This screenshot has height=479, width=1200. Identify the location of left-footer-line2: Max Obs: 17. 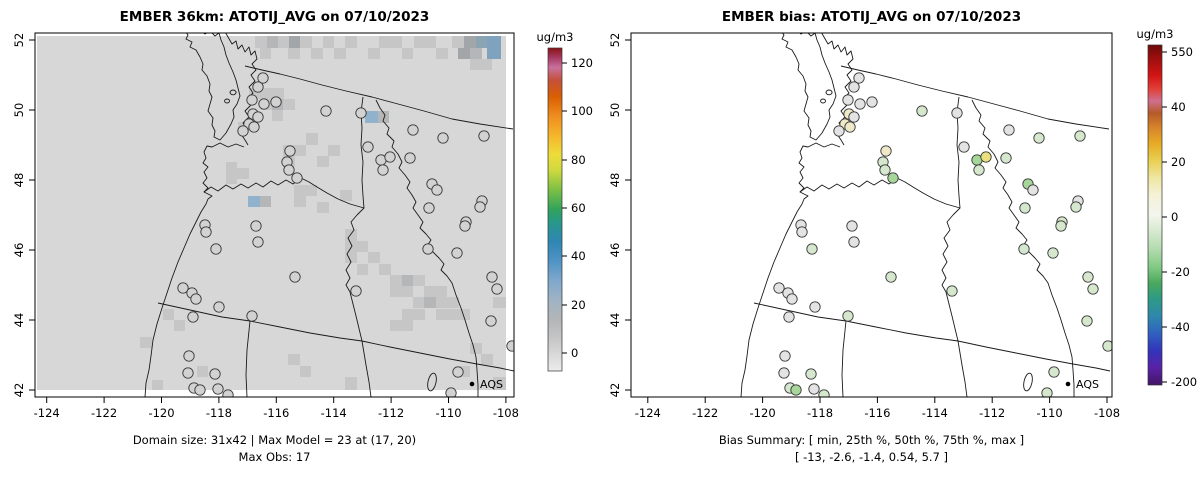
(274, 457).